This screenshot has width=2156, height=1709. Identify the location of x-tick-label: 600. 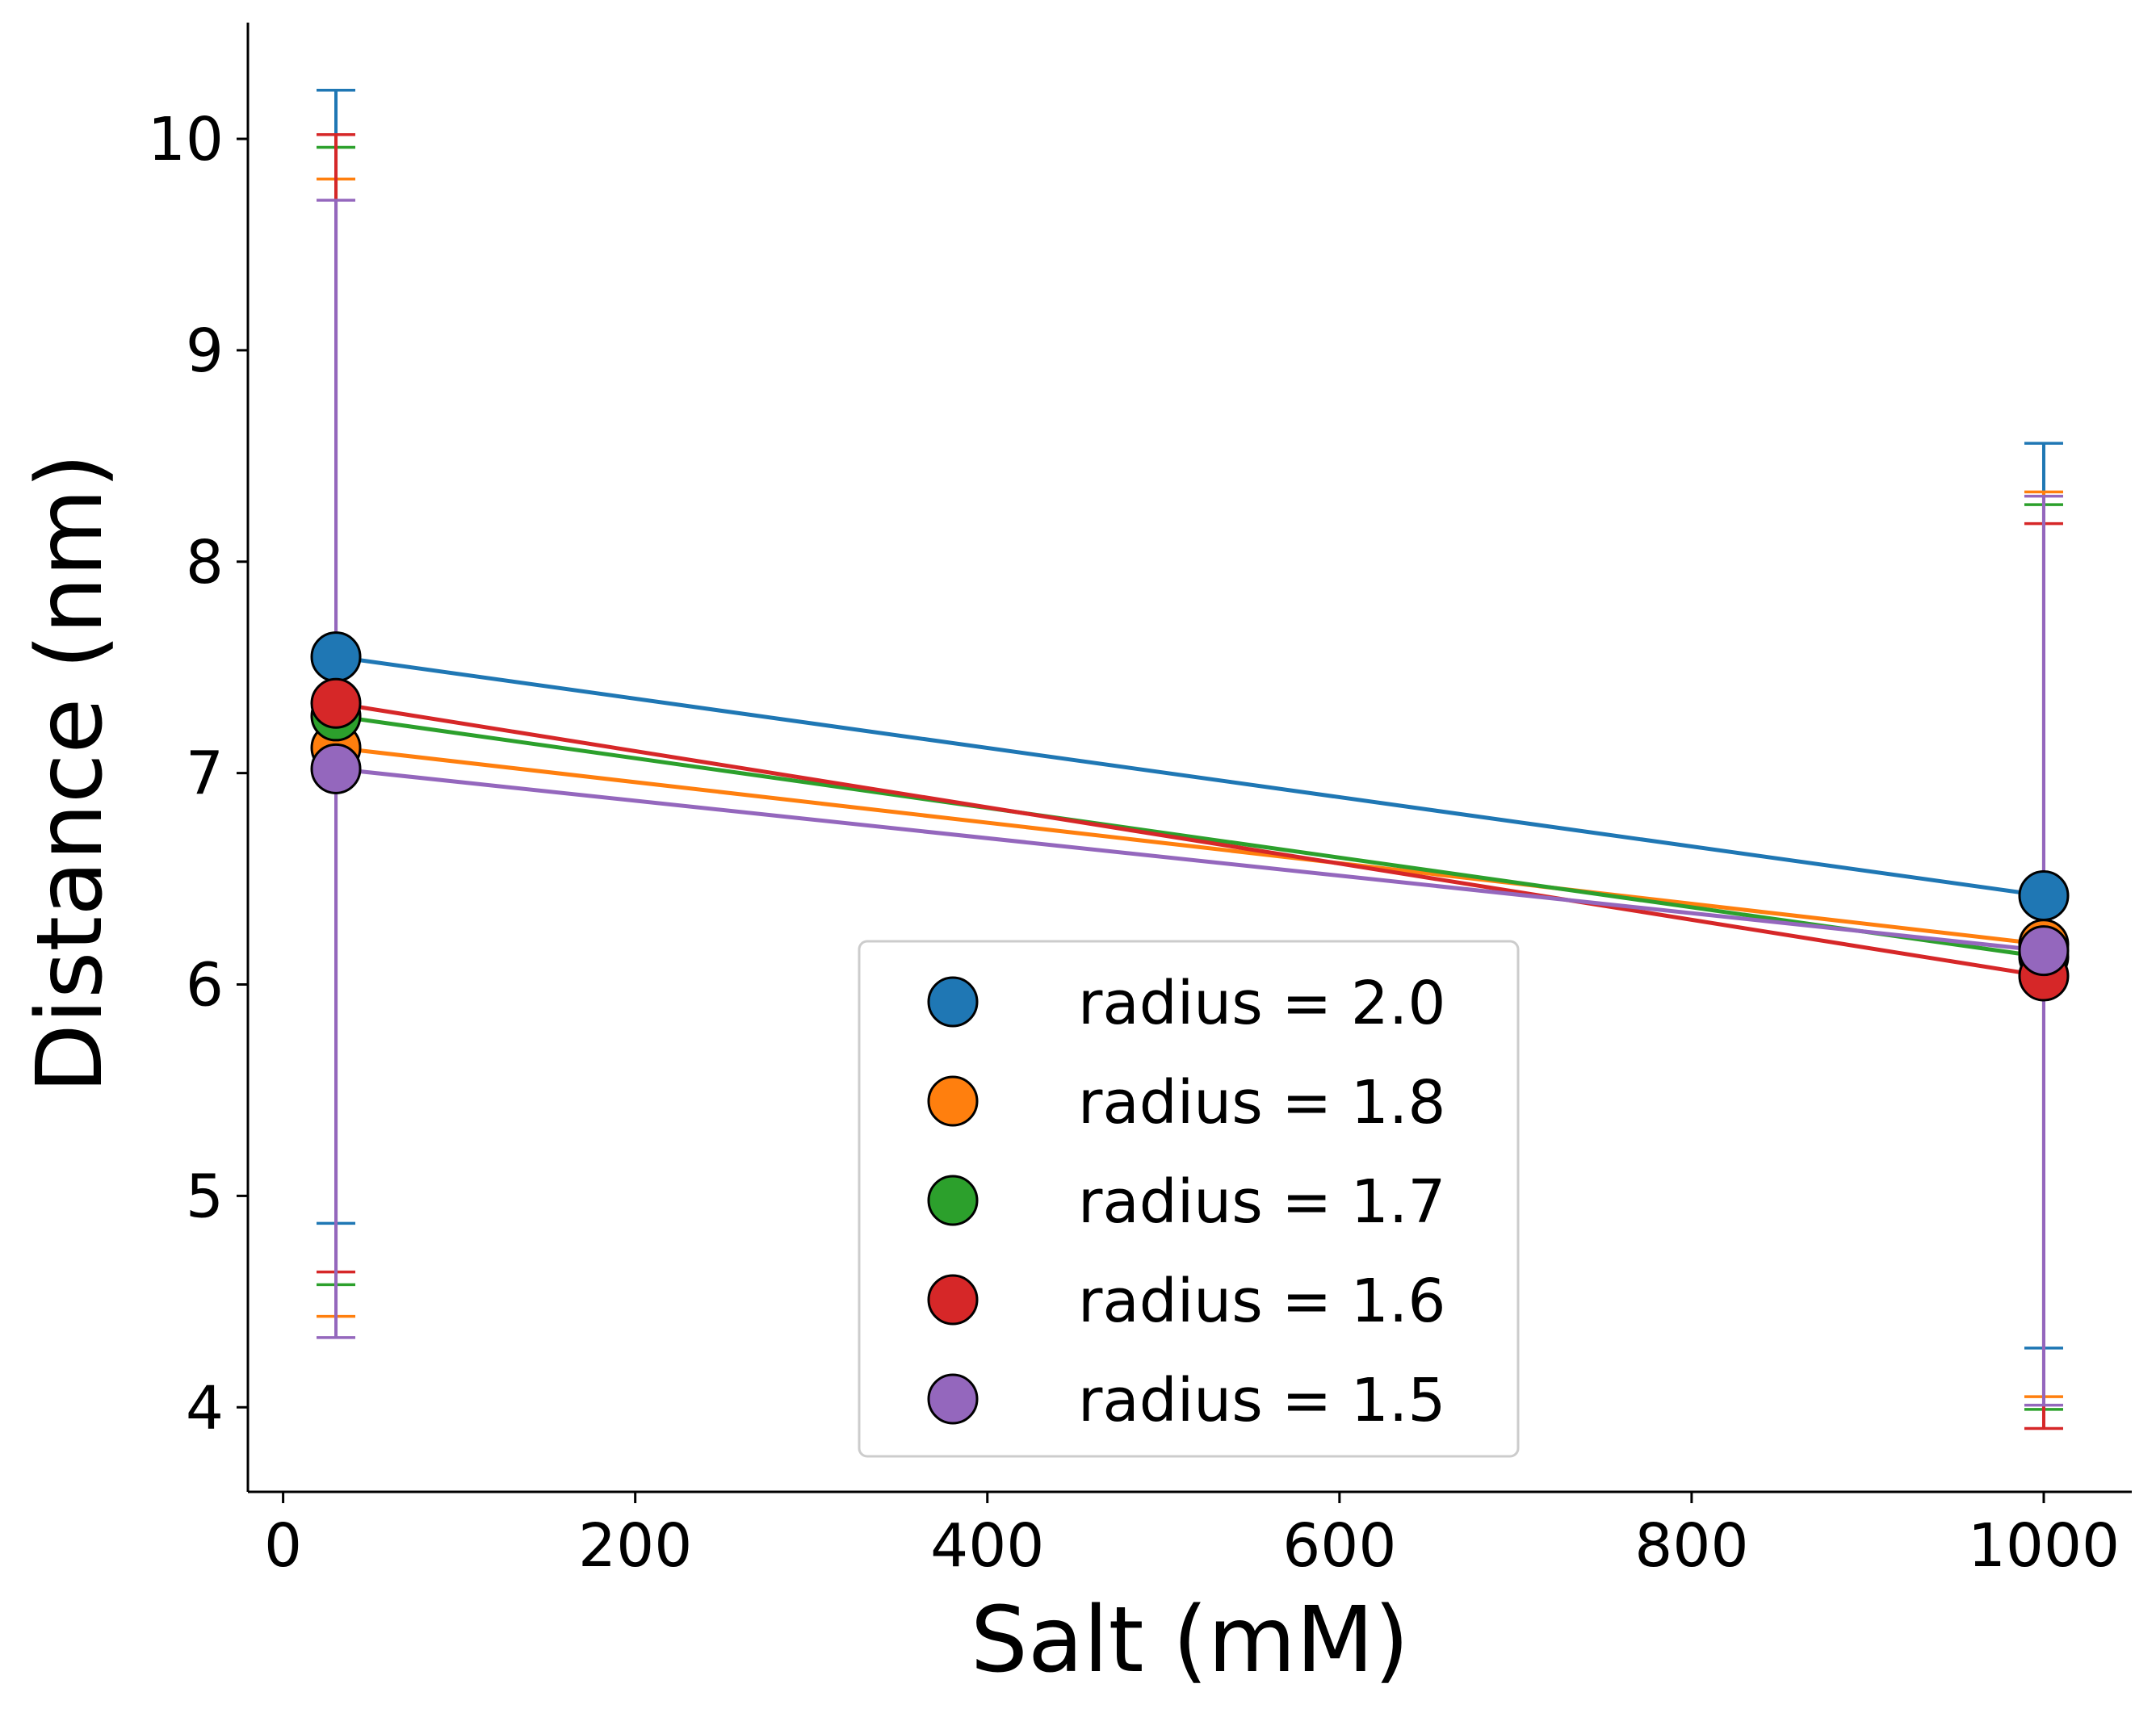
(1339, 1546).